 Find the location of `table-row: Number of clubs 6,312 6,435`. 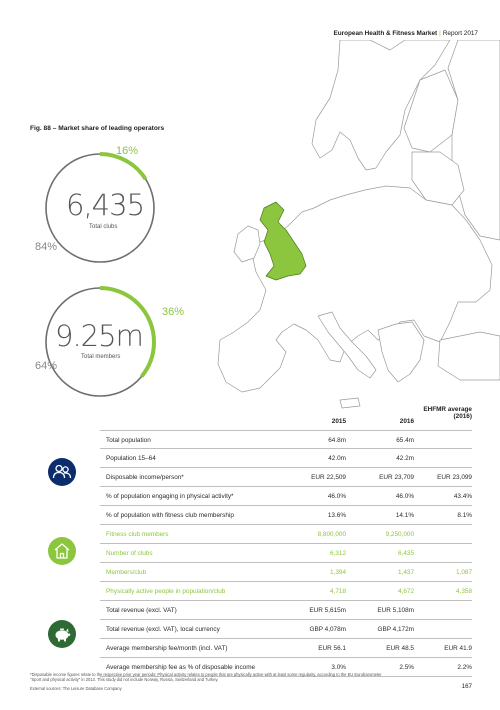

table-row: Number of clubs 6,312 6,435 is located at coordinates (286, 553).